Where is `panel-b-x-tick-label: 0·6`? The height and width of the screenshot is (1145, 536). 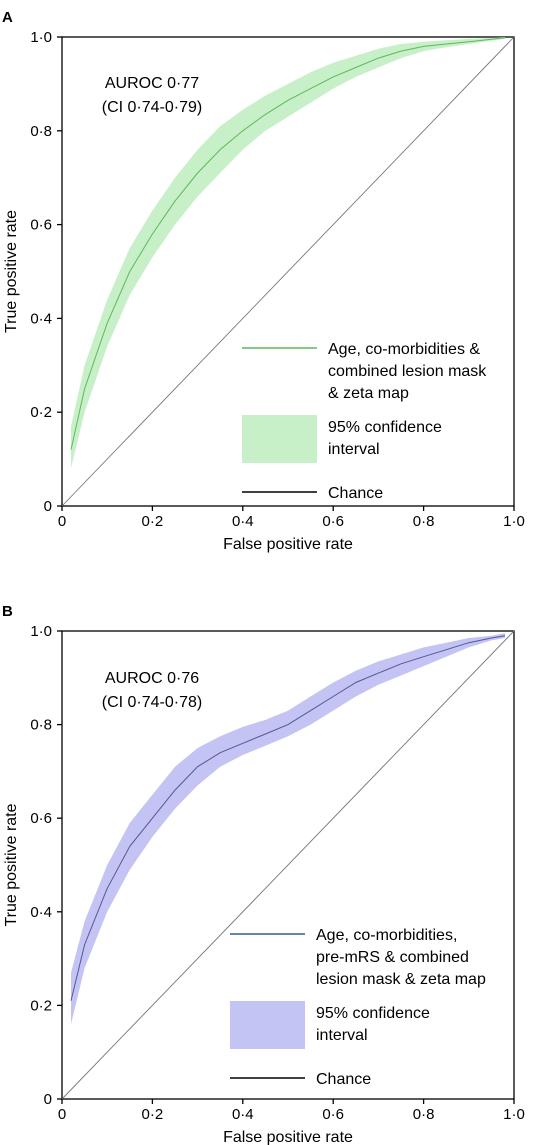
panel-b-x-tick-label: 0·6 is located at coordinates (333, 1114).